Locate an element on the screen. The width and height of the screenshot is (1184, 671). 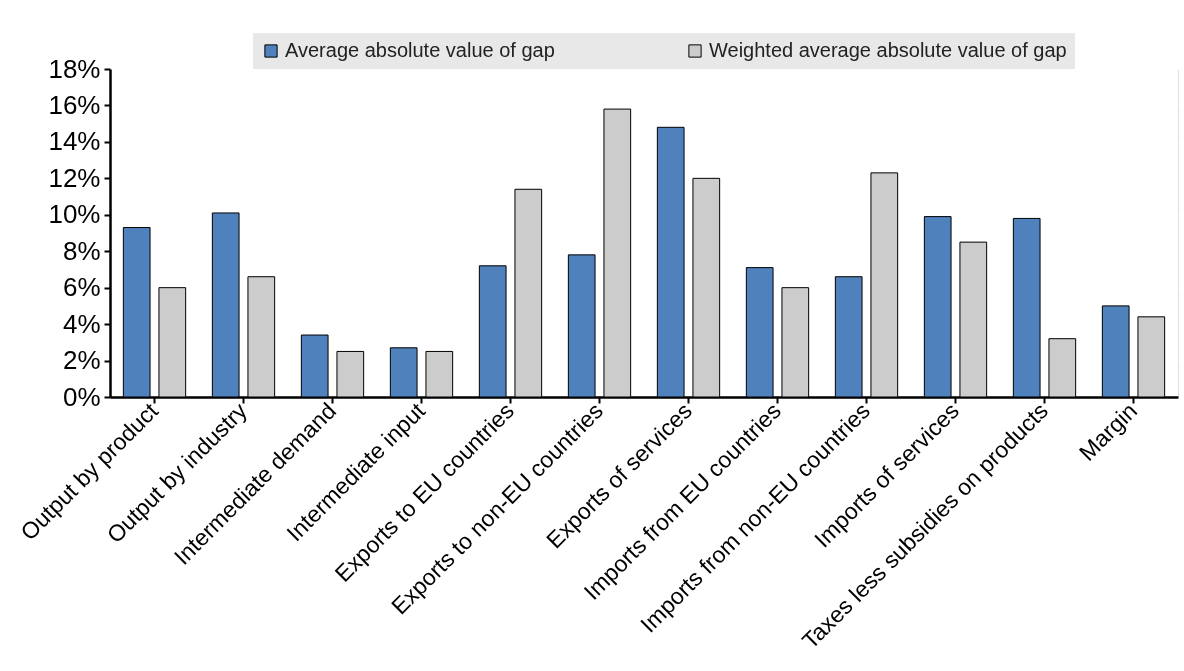
y-tick-label: 8% is located at coordinates (81, 250).